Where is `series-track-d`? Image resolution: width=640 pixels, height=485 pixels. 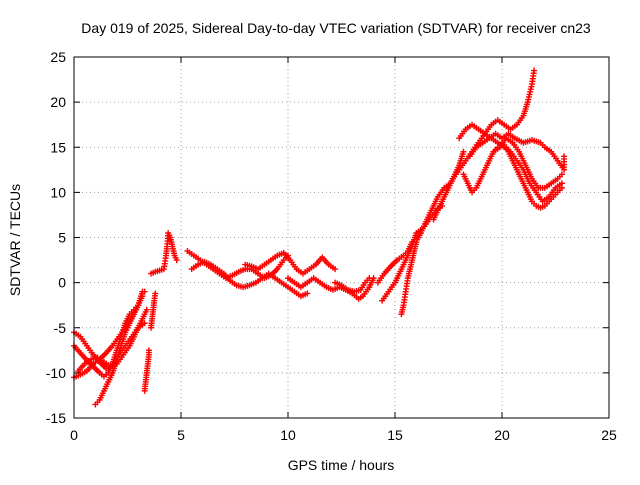
series-track-d is located at coordinates (120, 348).